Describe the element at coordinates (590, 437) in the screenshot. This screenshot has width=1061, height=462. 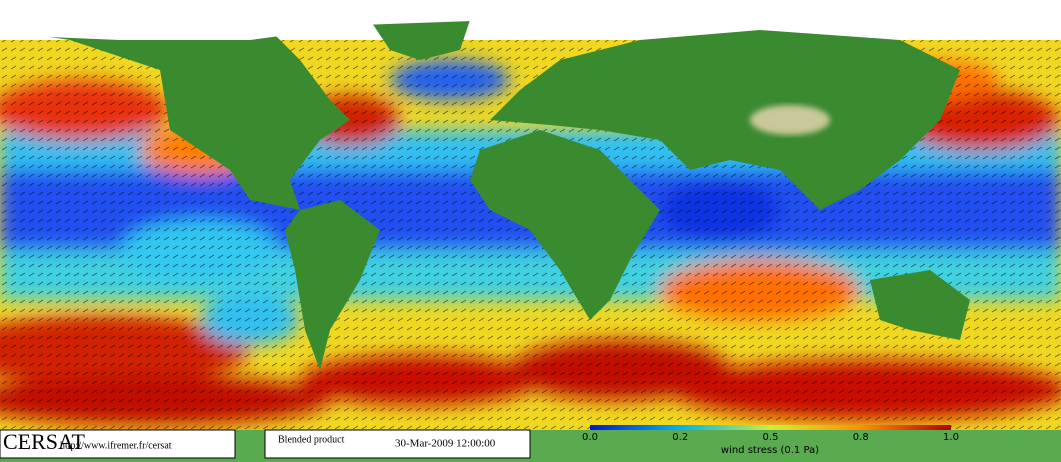
I see `colorbar-tick-label: 0.0` at that location.